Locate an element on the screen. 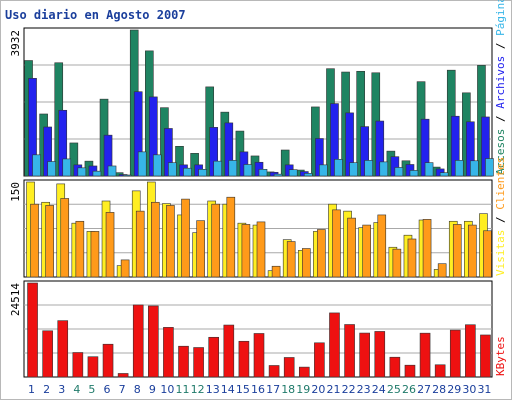 The image size is (512, 400). xaxis-day-label-13: 13 is located at coordinates (213, 389).